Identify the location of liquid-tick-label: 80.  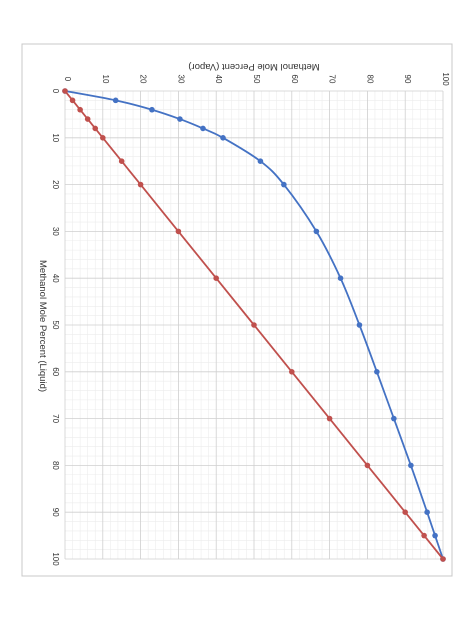
(55, 465).